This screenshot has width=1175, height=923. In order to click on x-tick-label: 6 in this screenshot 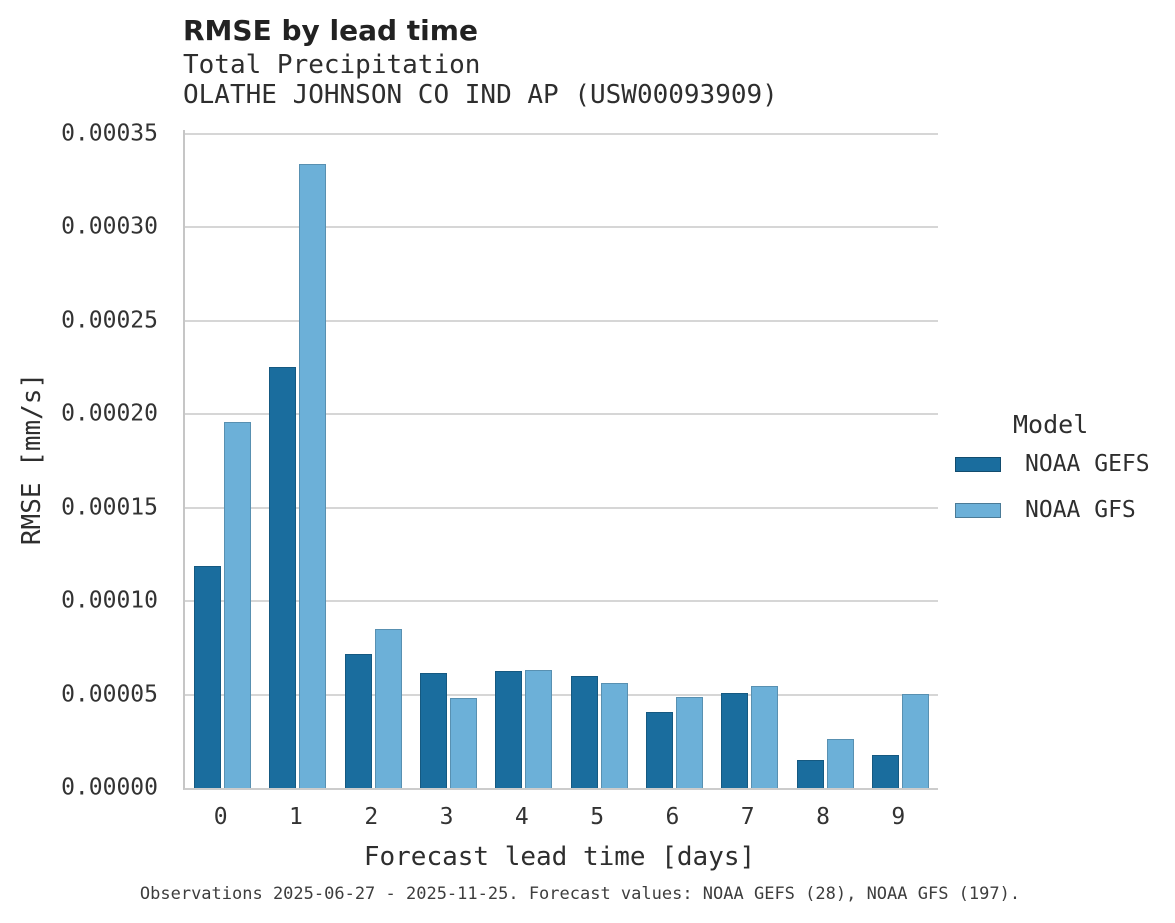, I will do `click(672, 817)`.